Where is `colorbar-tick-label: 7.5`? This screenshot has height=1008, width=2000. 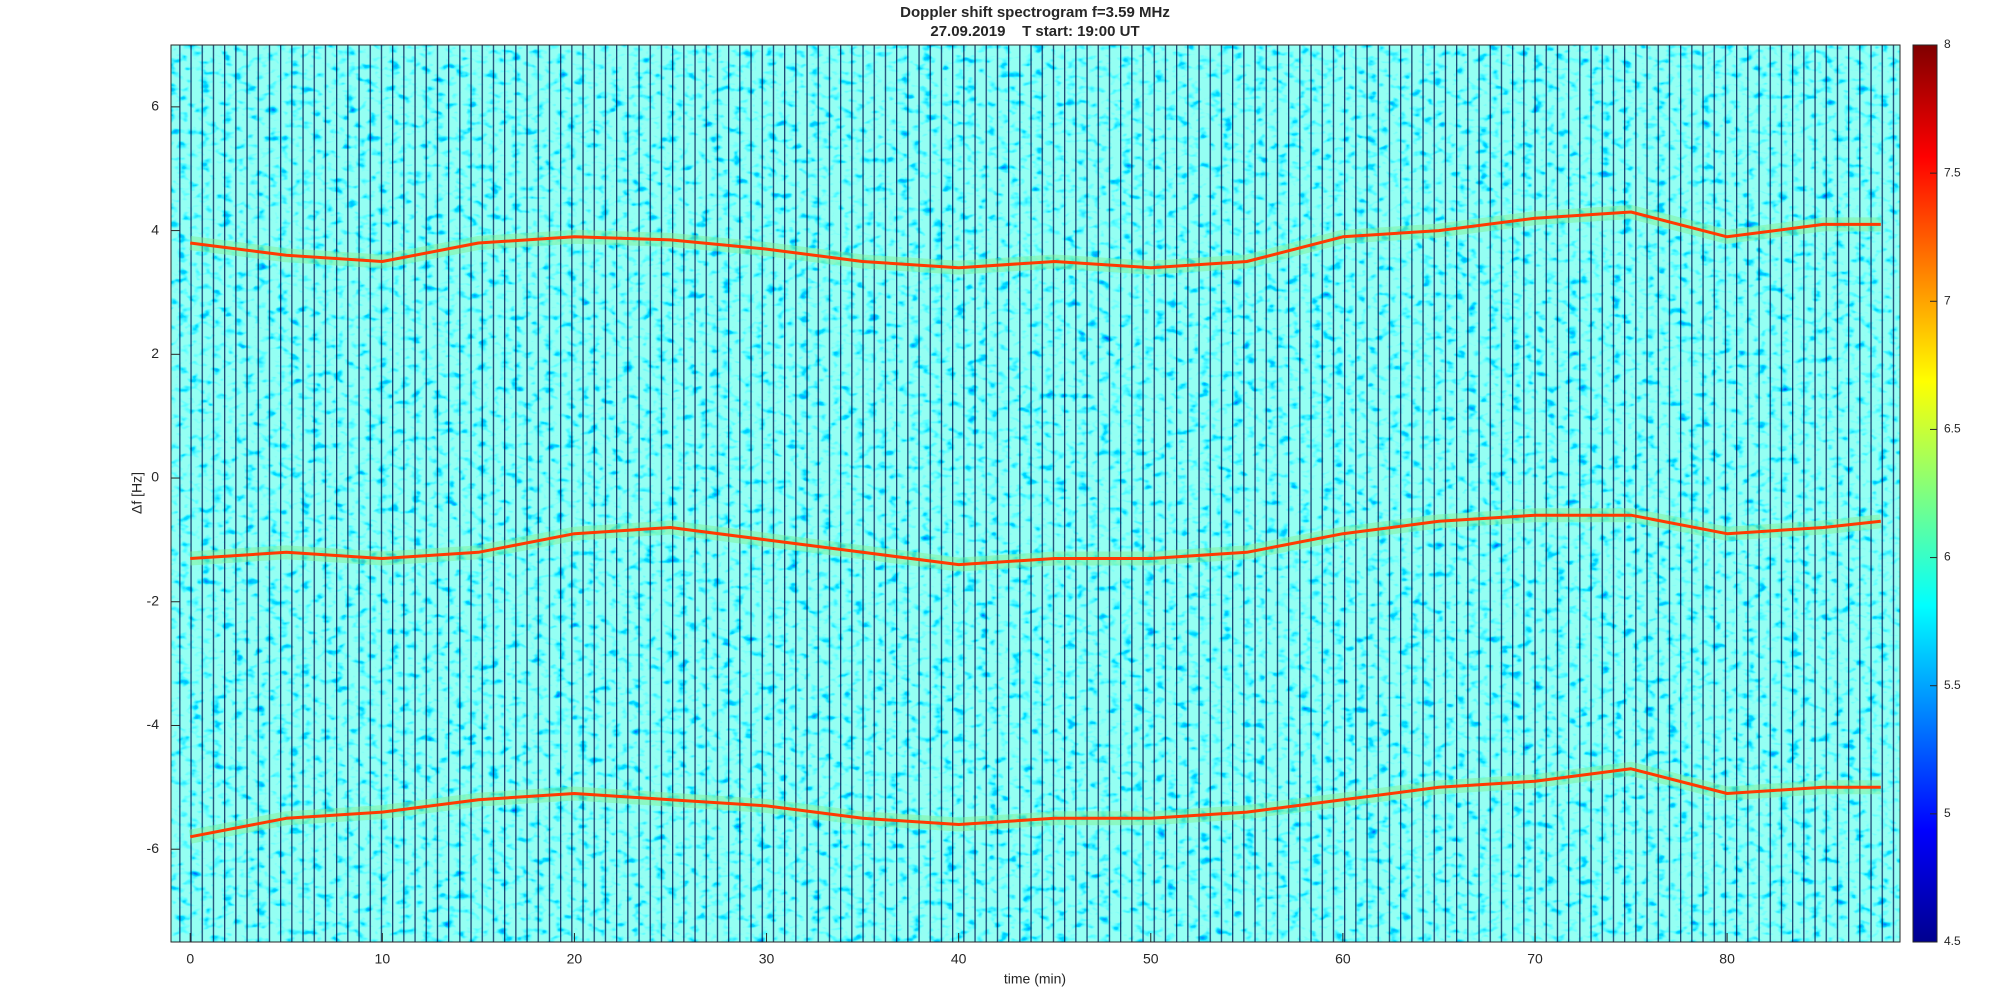 colorbar-tick-label: 7.5 is located at coordinates (1952, 172).